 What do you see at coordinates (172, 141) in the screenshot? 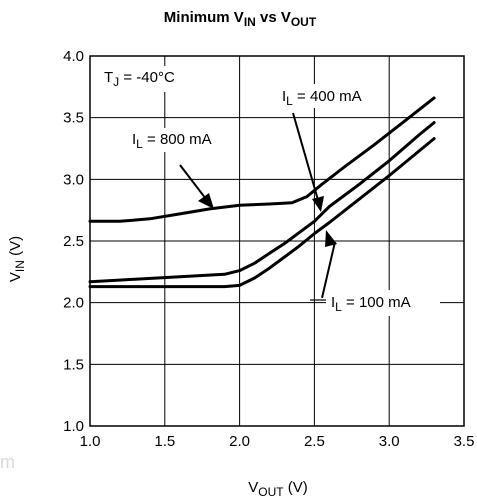
I see `label-800ma: IL = 800 mA` at bounding box center [172, 141].